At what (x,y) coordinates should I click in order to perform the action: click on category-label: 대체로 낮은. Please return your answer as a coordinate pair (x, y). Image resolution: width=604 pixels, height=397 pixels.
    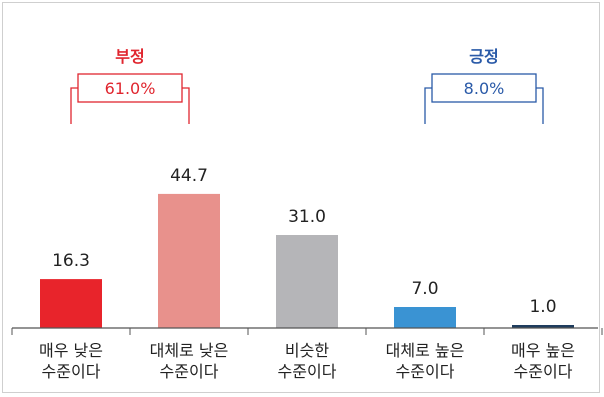
    Looking at the image, I should click on (189, 350).